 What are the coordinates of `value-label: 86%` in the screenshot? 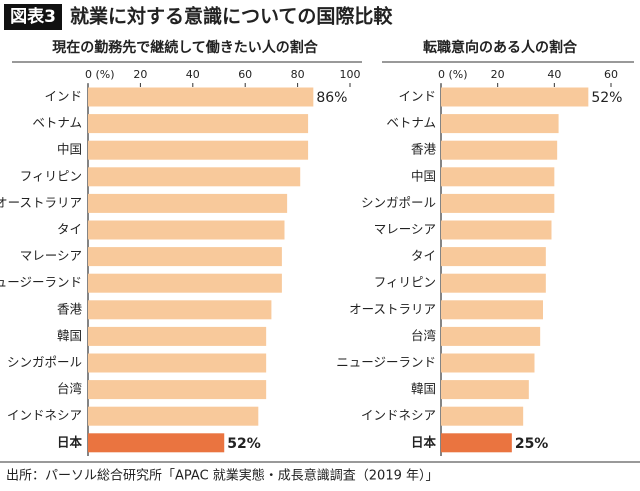 It's located at (331, 98).